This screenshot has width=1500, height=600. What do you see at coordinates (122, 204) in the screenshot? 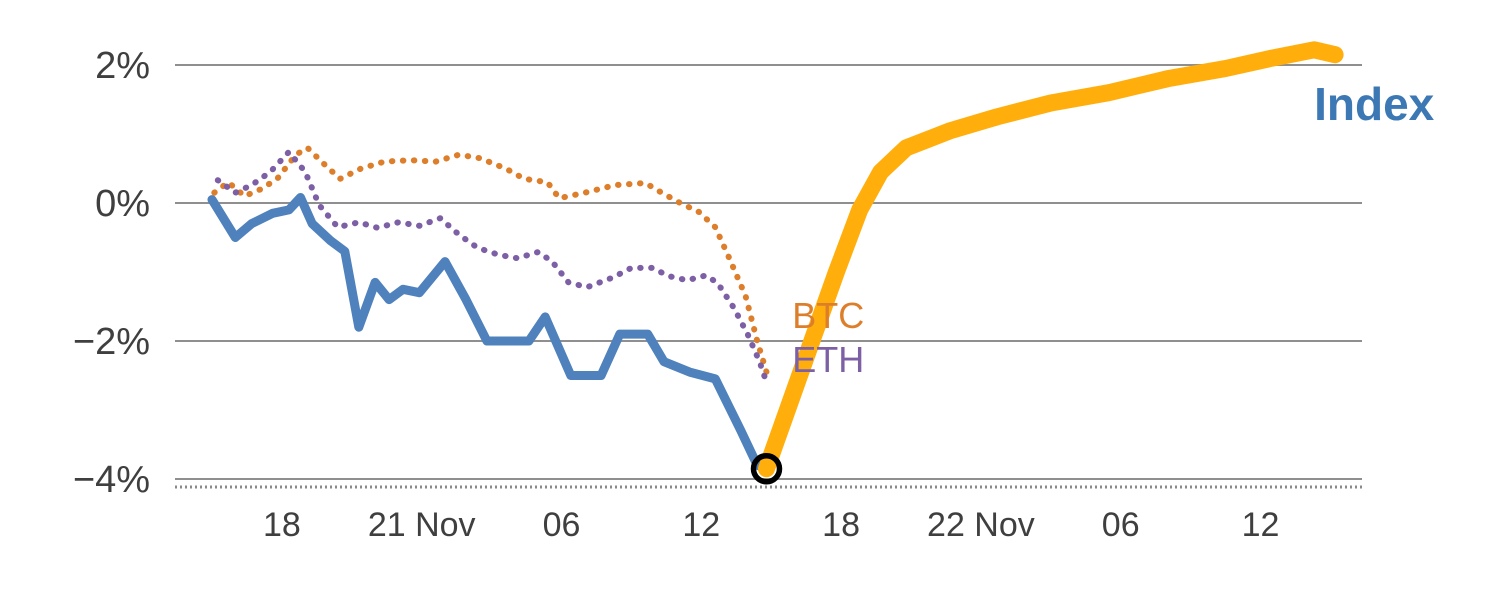
I see `y-tick-label: 0%` at bounding box center [122, 204].